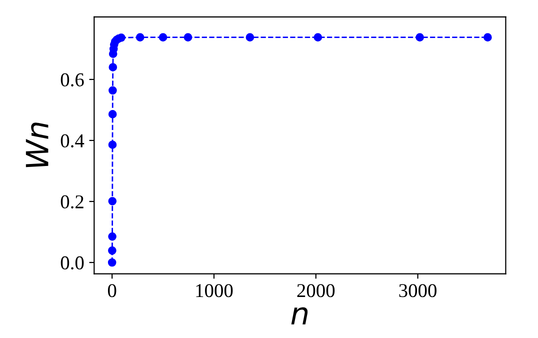 Image resolution: width=538 pixels, height=338 pixels. Describe the element at coordinates (417, 291) in the screenshot. I see `x-tick-label: 3000` at that location.